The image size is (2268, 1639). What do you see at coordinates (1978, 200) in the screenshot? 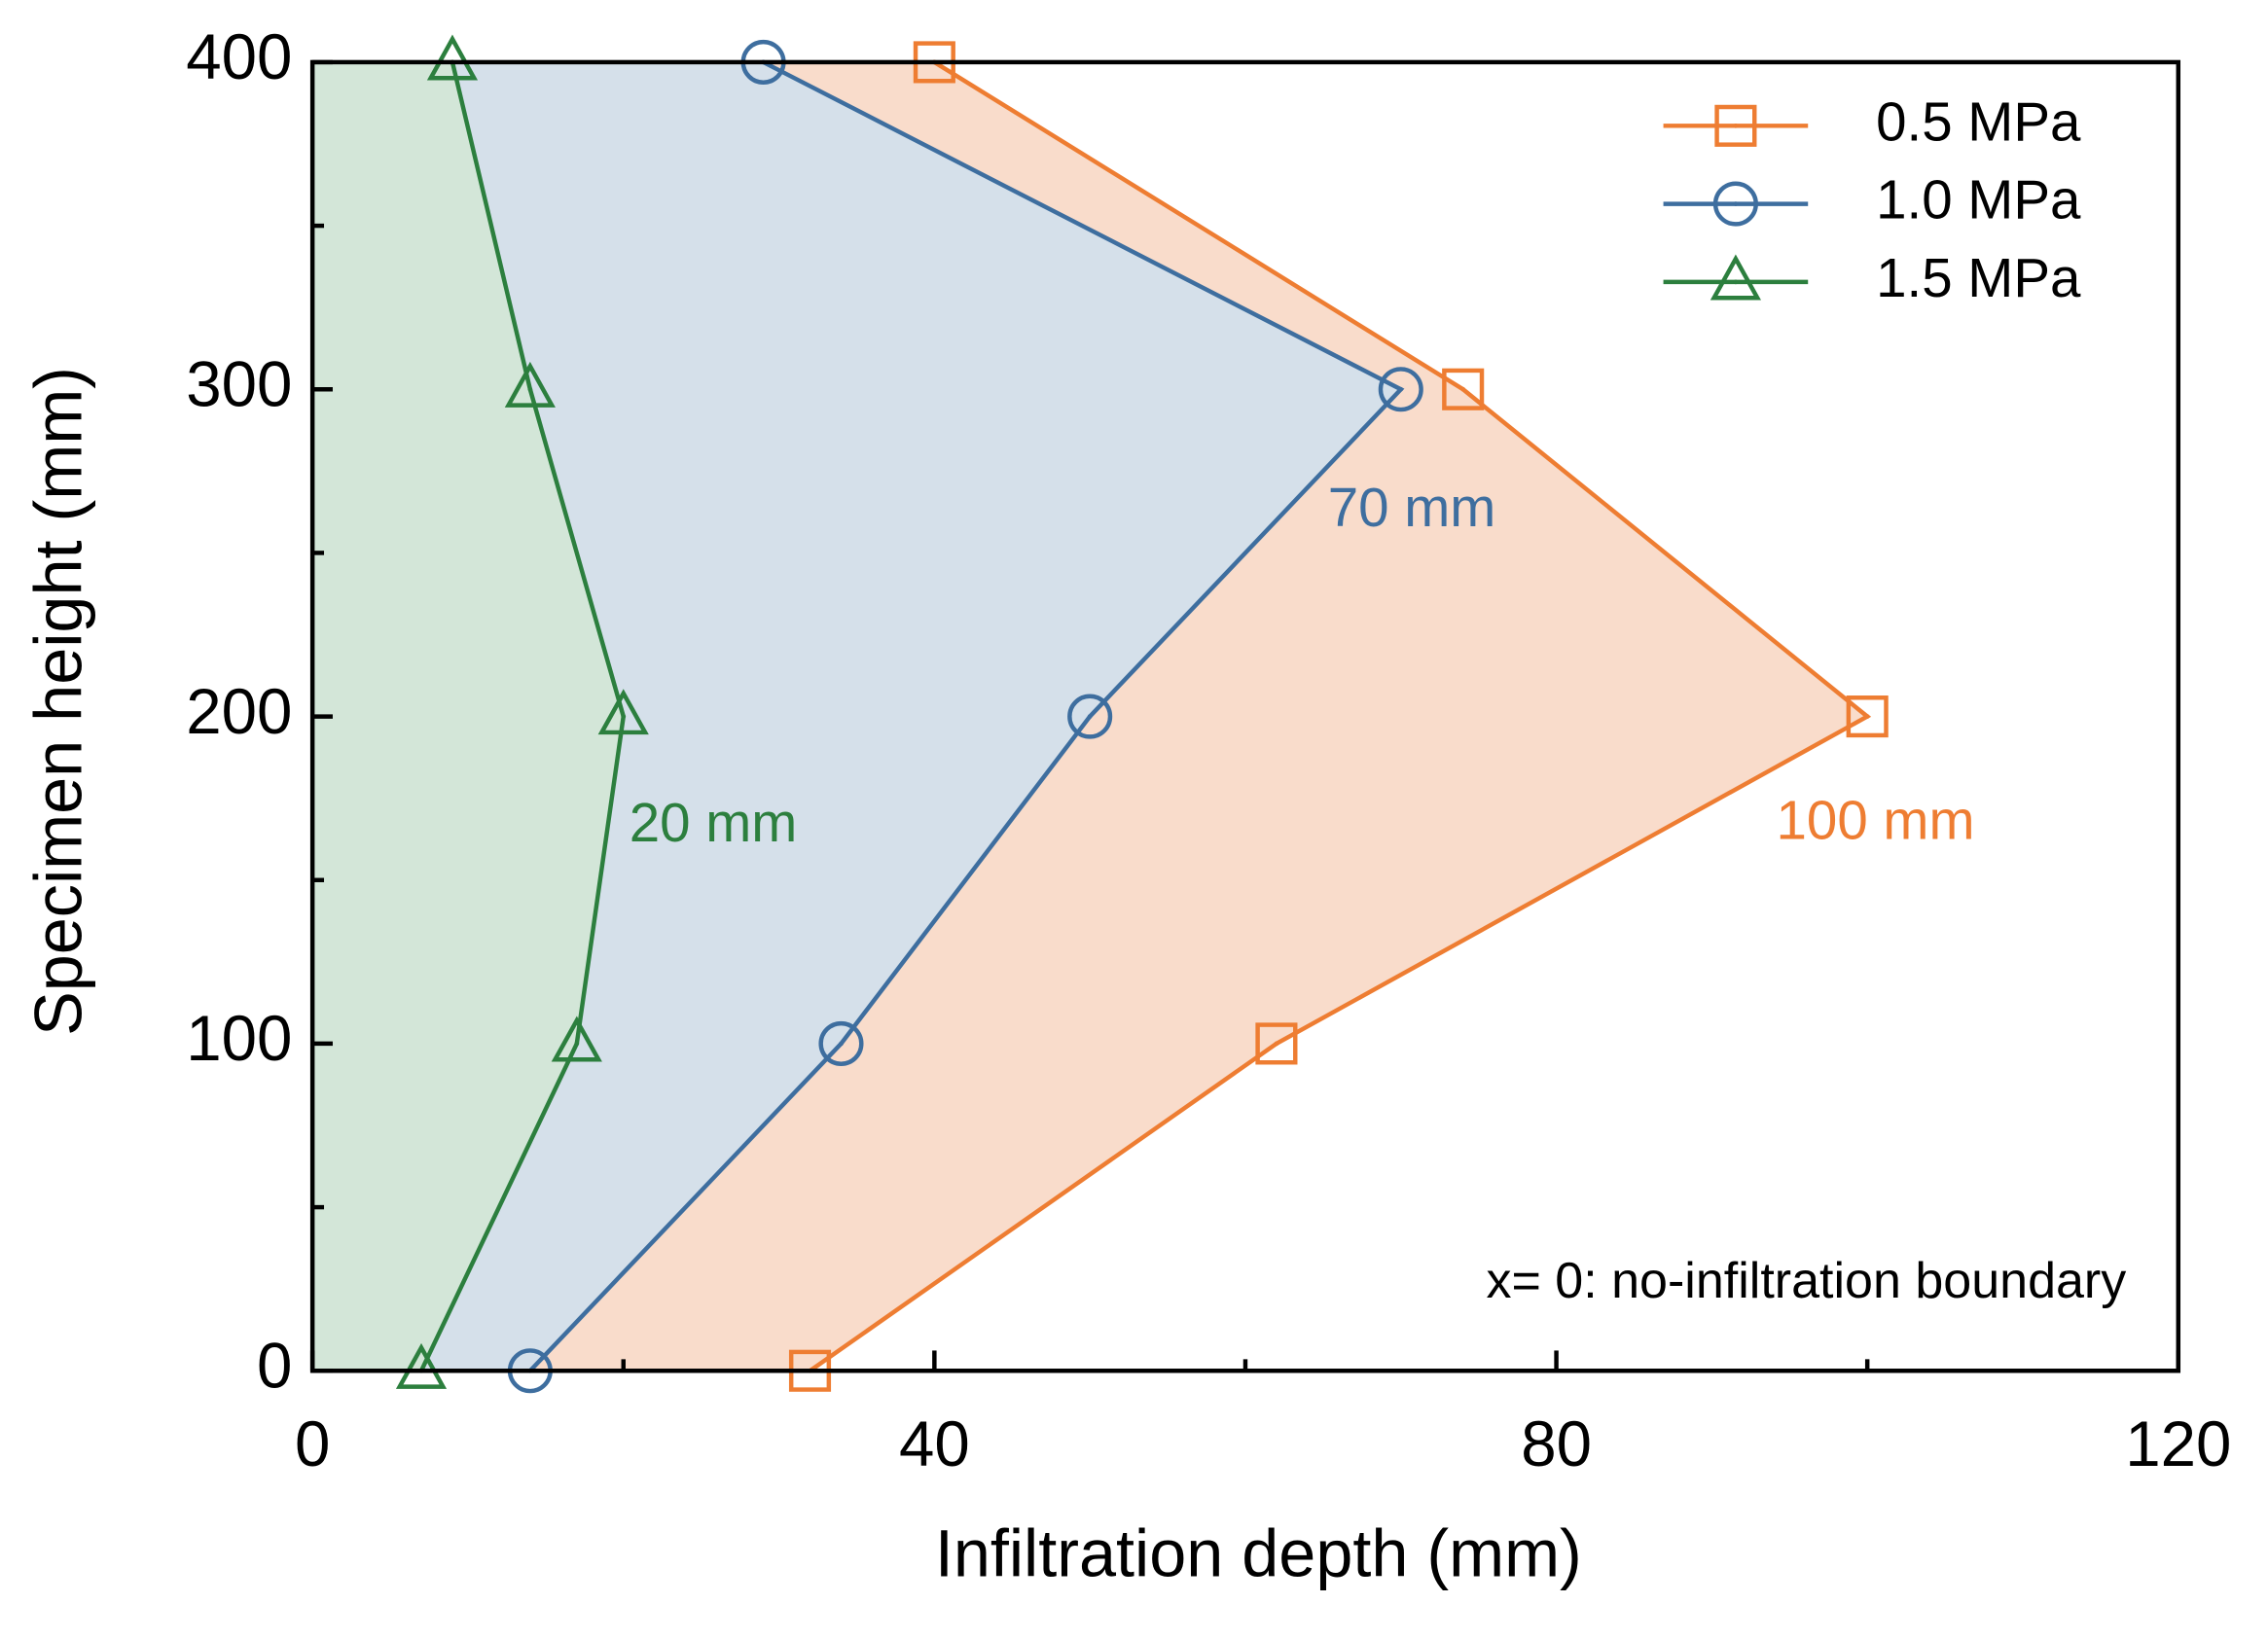
I see `legend-label: 1.0 MPa` at bounding box center [1978, 200].